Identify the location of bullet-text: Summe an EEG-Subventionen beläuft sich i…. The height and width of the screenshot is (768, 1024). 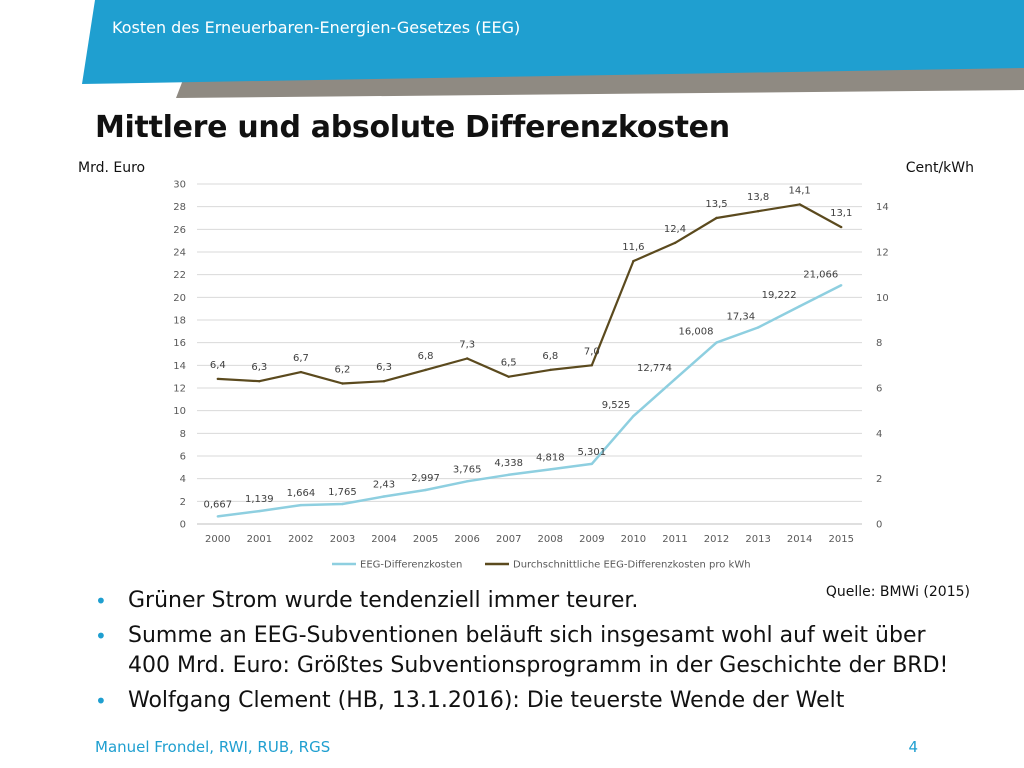
(538, 650).